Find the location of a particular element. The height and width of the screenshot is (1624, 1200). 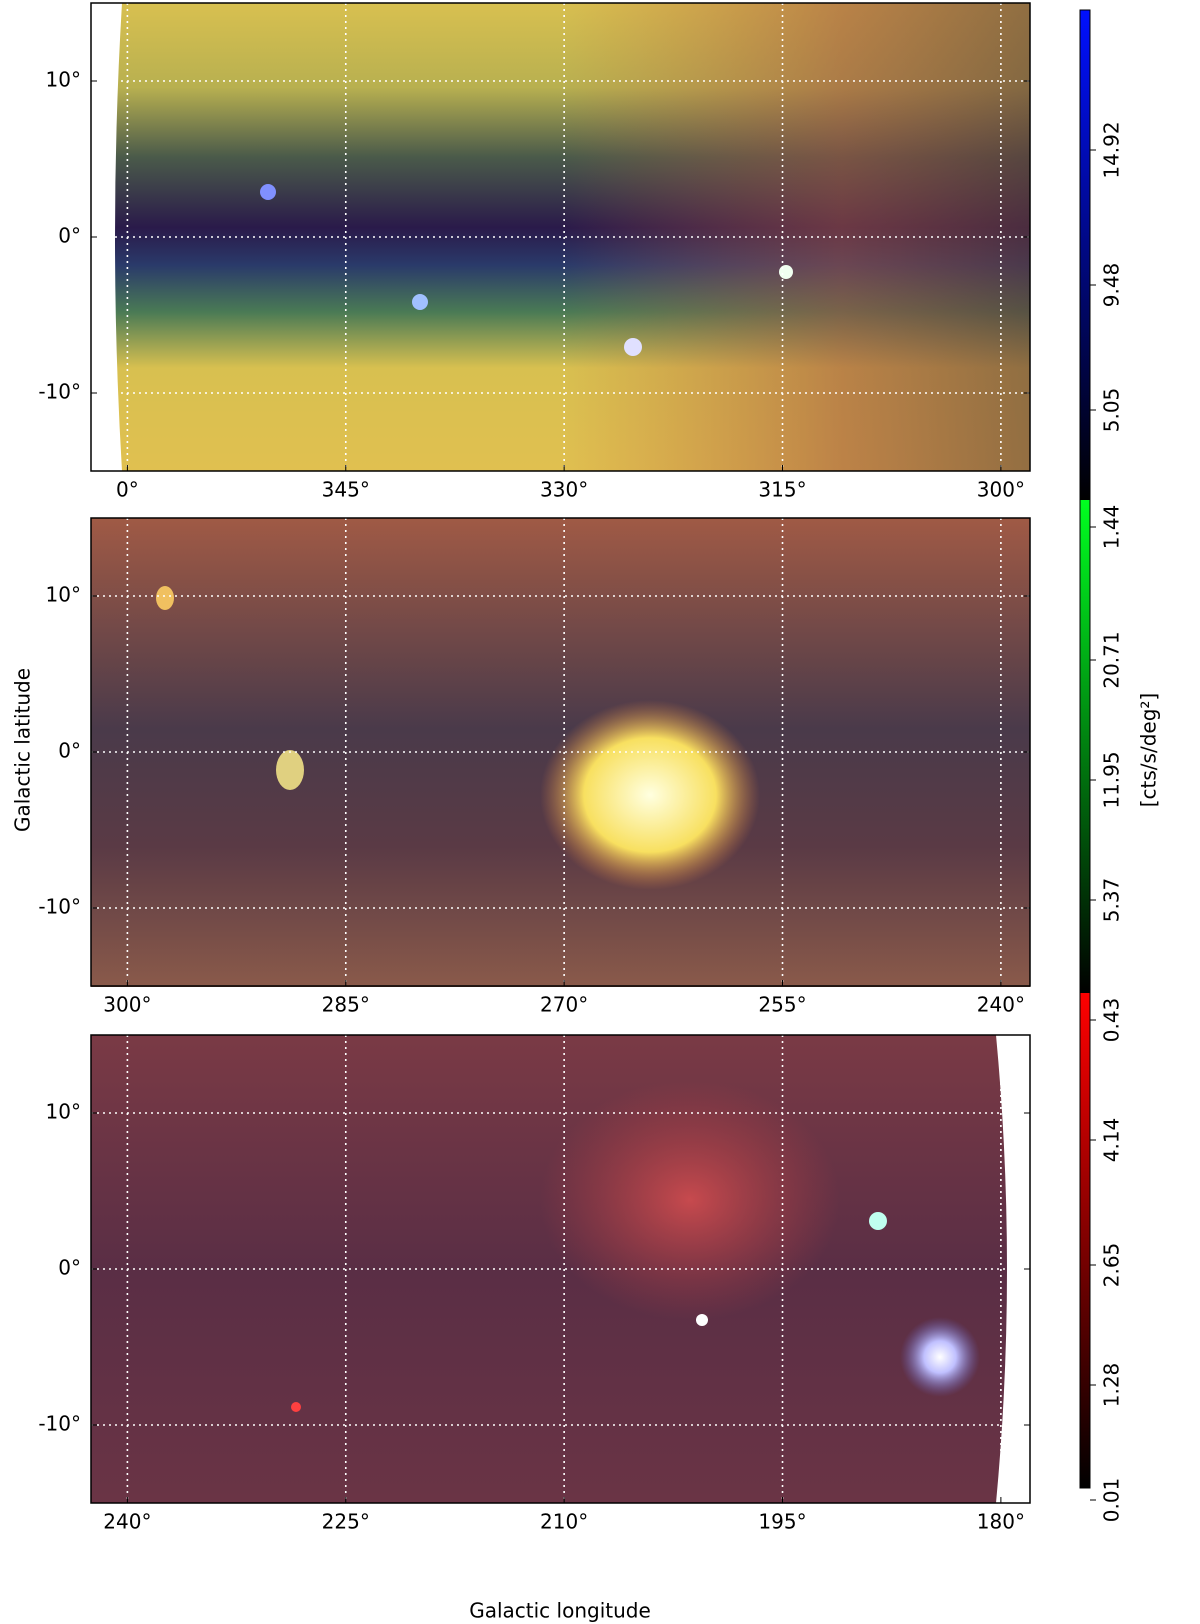

colorbar-tick-label: 1.28 is located at coordinates (1112, 1385).